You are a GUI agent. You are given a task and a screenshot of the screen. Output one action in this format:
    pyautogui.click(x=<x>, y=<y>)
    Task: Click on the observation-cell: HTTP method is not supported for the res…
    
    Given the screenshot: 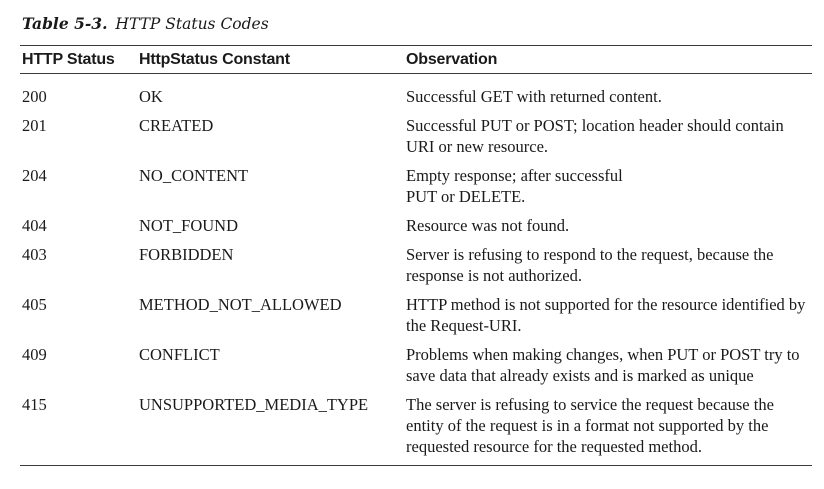 What is the action you would take?
    pyautogui.click(x=606, y=315)
    